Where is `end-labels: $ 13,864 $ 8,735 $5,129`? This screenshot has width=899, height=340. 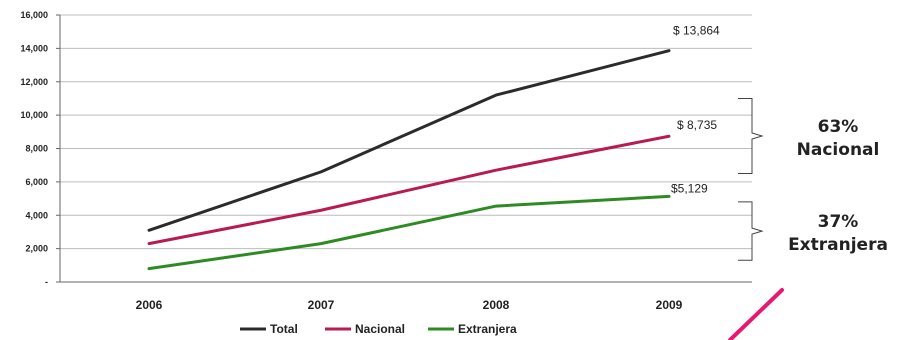 end-labels: $ 13,864 $ 8,735 $5,129 is located at coordinates (695, 110).